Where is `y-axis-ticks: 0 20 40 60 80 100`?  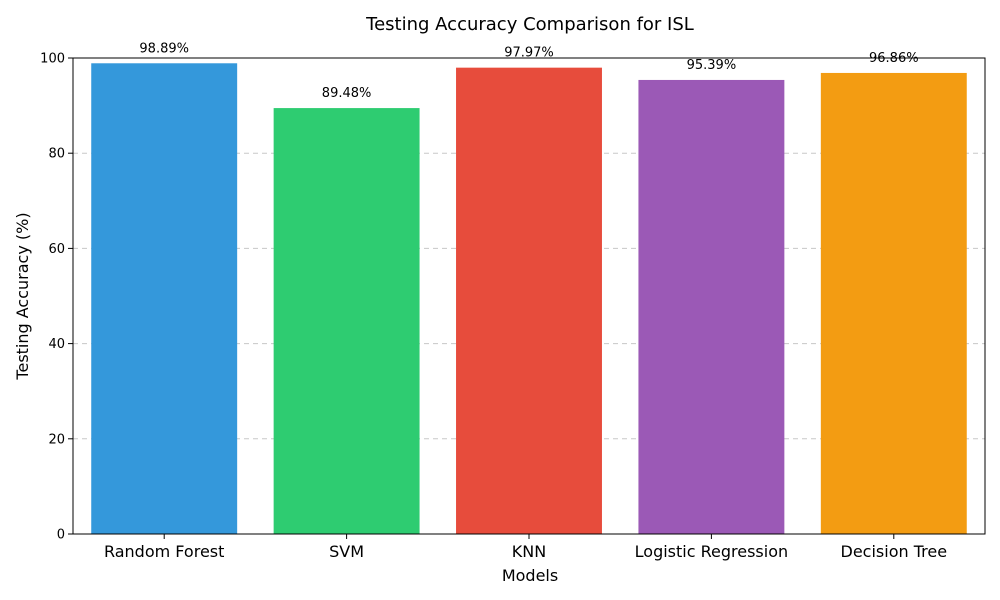 y-axis-ticks: 0 20 40 60 80 100 is located at coordinates (56, 297).